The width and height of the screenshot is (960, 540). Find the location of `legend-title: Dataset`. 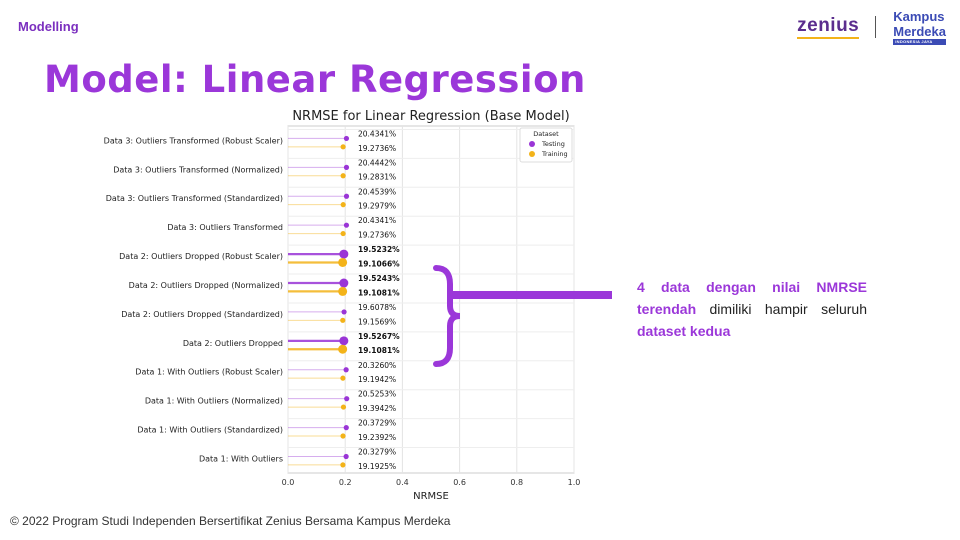

legend-title: Dataset is located at coordinates (546, 134).